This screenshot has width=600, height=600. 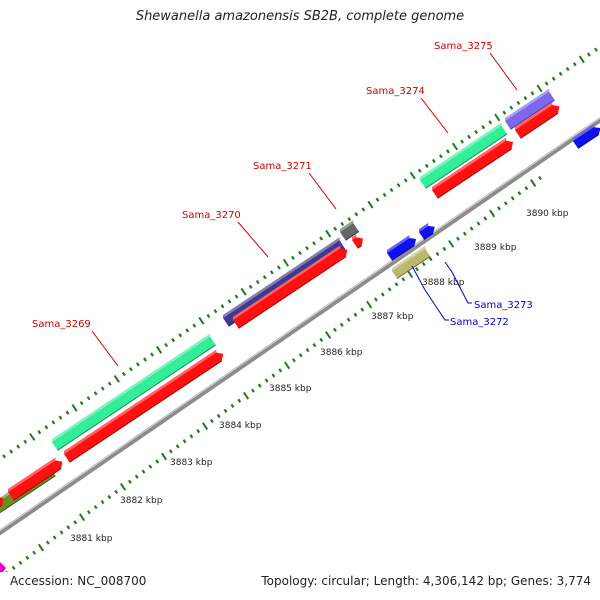 I want to click on scale-label: 3887 kbp, so click(x=392, y=317).